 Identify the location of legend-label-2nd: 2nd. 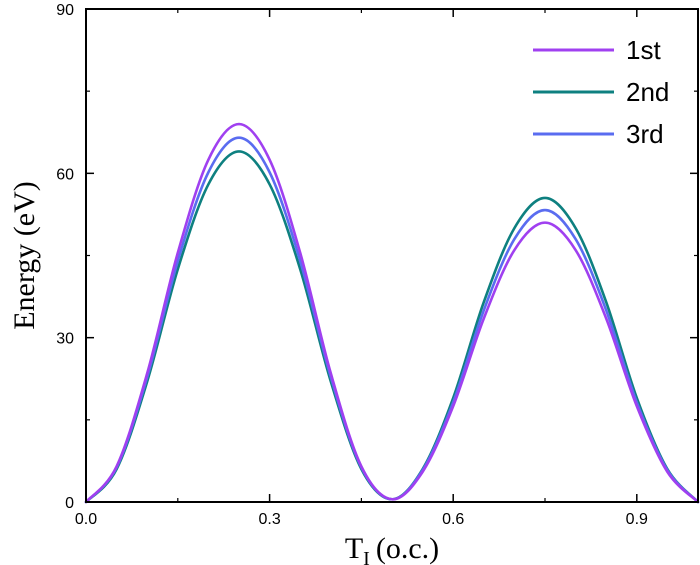
(647, 92).